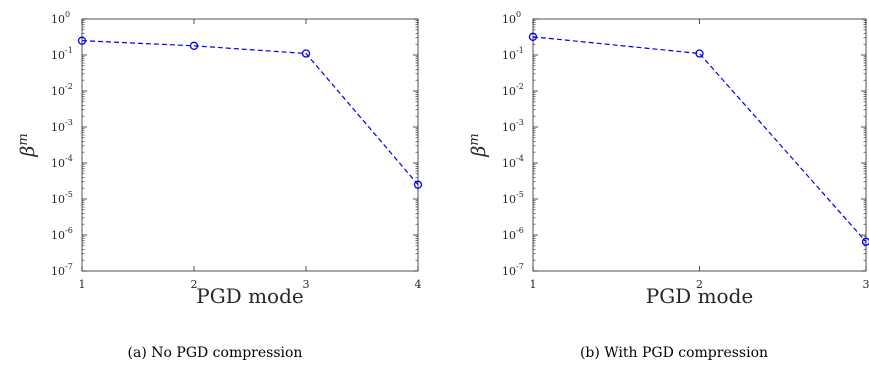  What do you see at coordinates (215, 353) in the screenshot?
I see `chart-caption: (a) No PGD compression` at bounding box center [215, 353].